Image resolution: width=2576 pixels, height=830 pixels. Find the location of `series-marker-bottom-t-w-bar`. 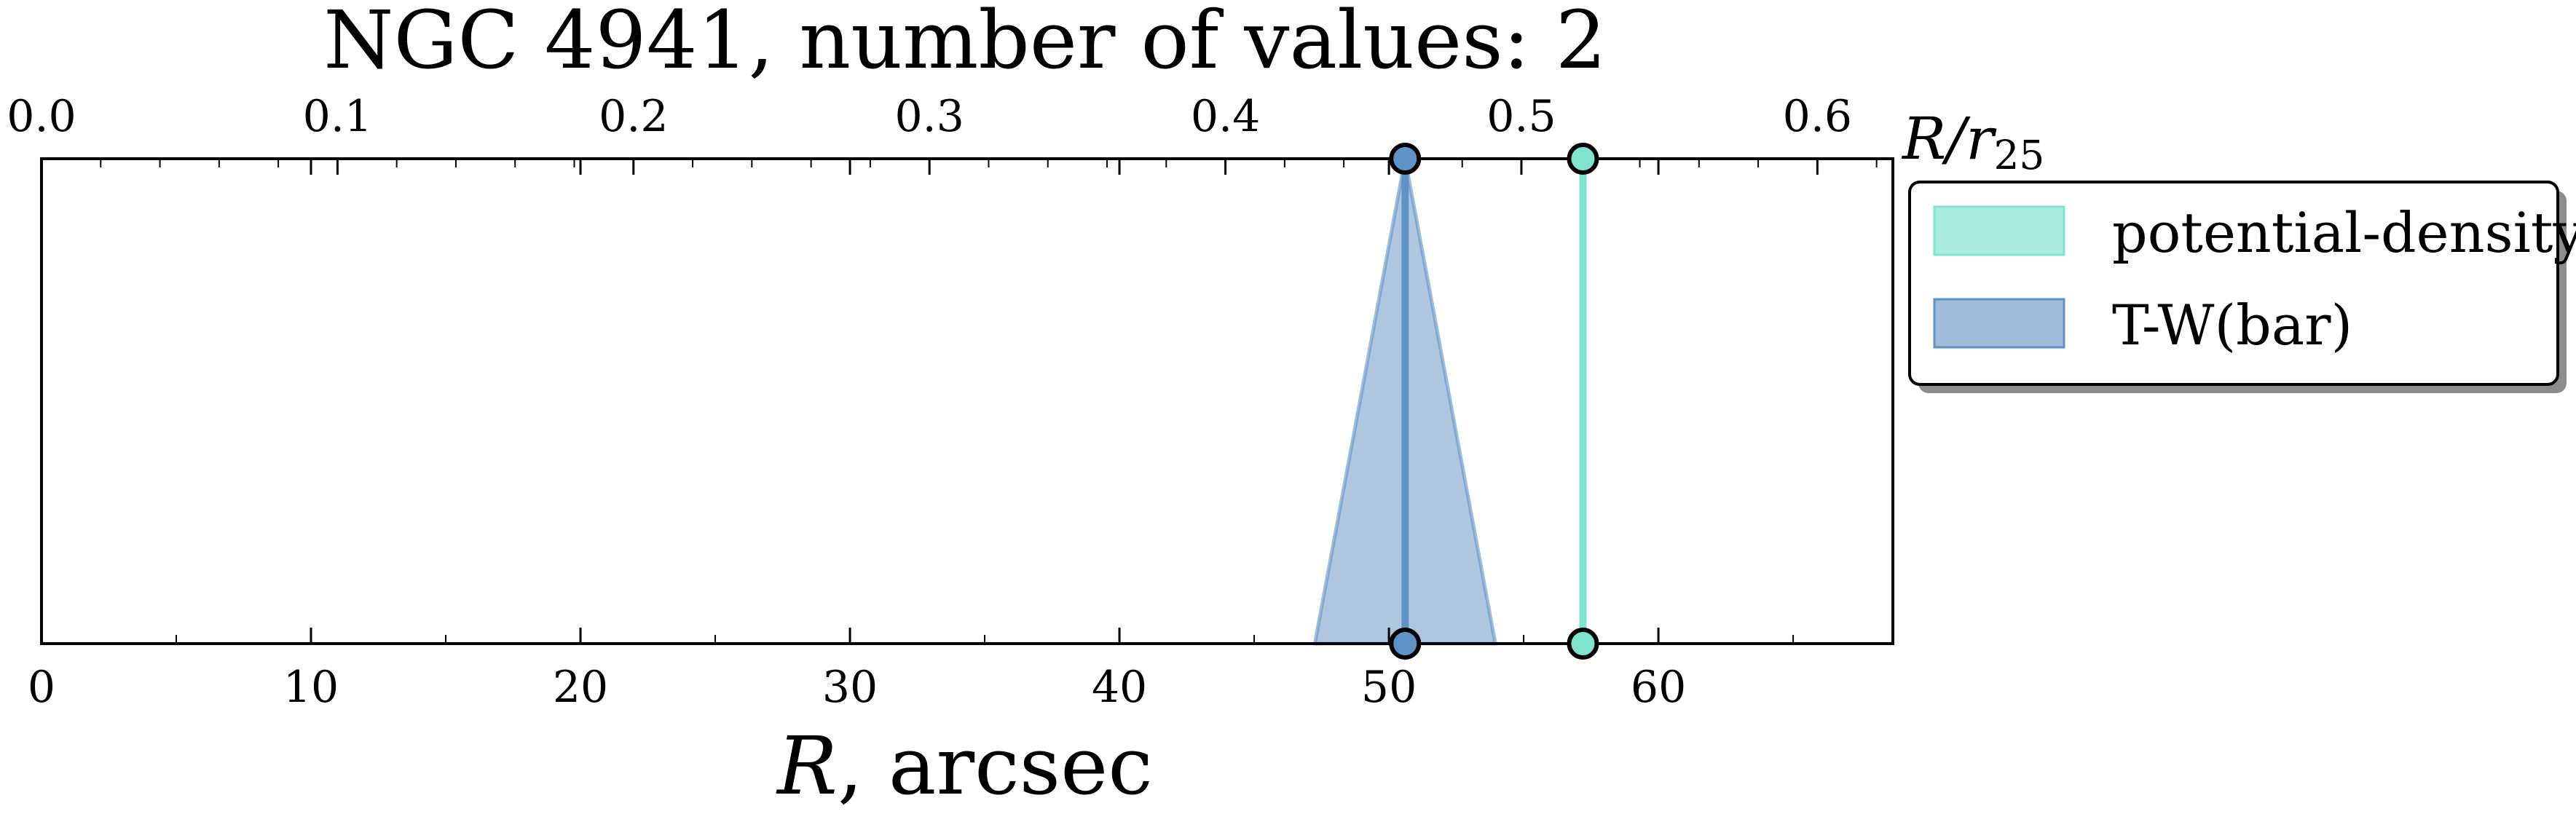

series-marker-bottom-t-w-bar is located at coordinates (1405, 644).